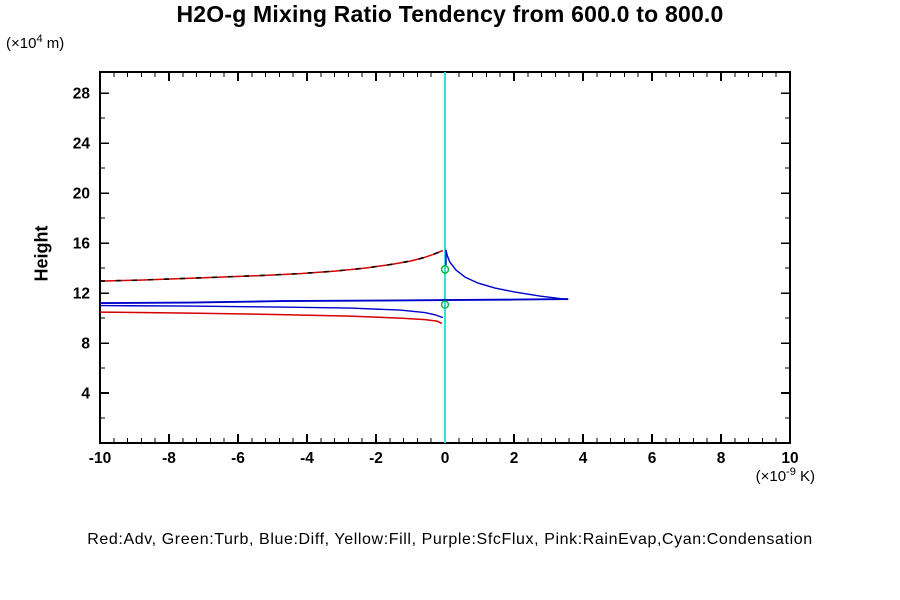 Image resolution: width=900 pixels, height=600 pixels. Describe the element at coordinates (514, 458) in the screenshot. I see `x-tick-label: 2` at that location.